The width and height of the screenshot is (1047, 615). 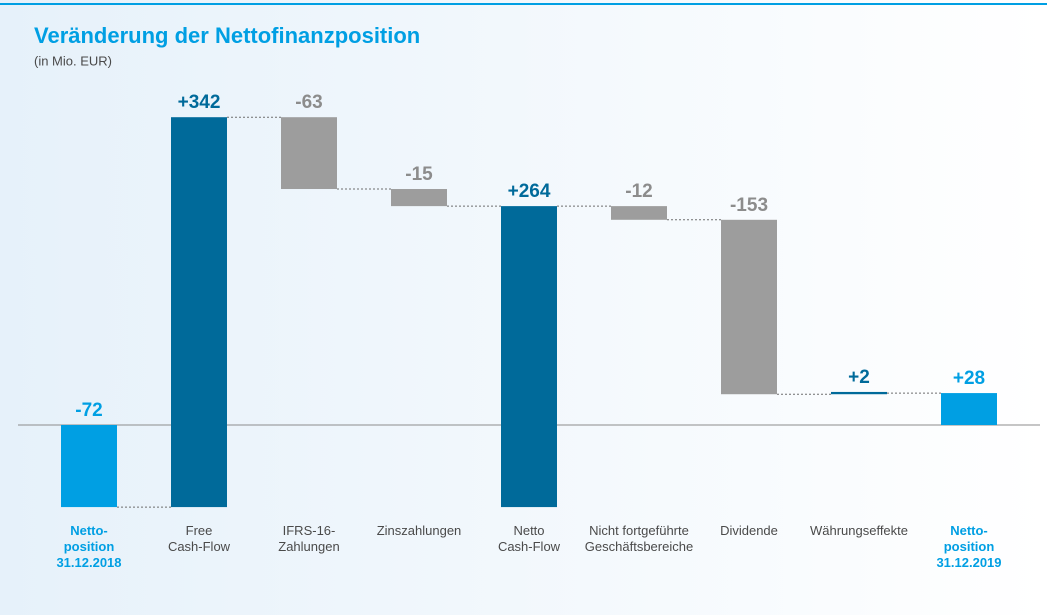 I want to click on value-label: -72, so click(x=88, y=410).